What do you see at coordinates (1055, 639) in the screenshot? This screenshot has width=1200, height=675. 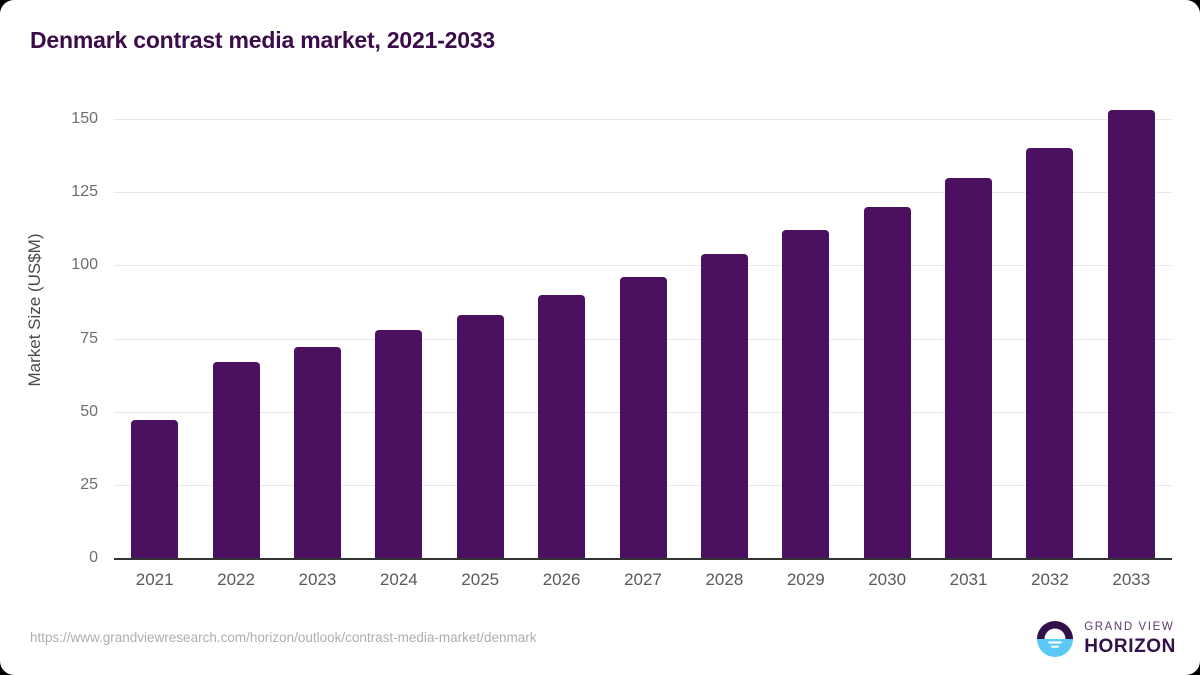 I see `horizon-circle-icon` at bounding box center [1055, 639].